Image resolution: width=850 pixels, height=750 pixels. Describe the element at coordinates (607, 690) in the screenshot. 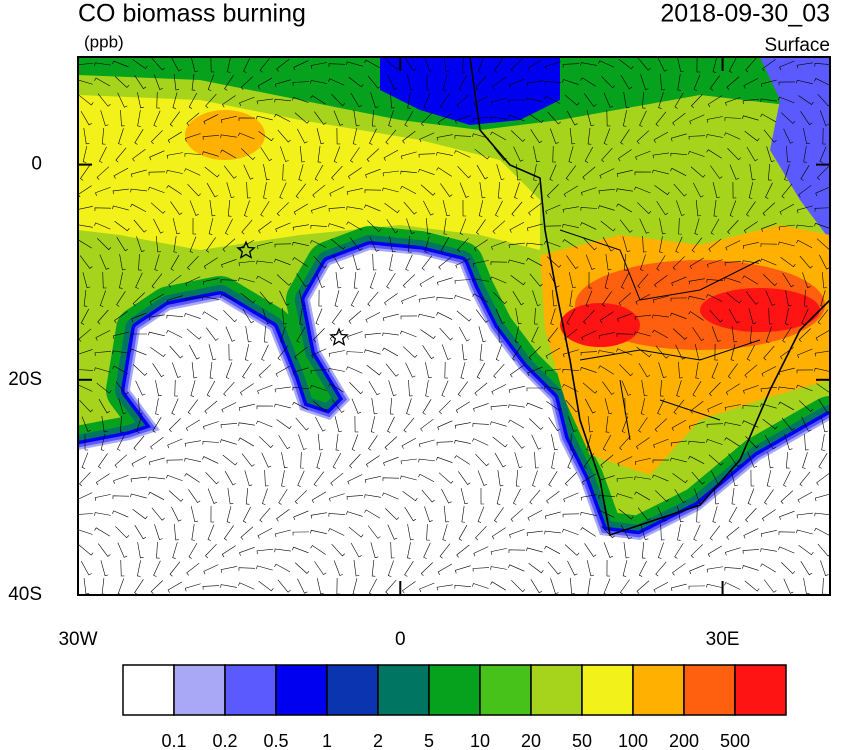

I see `colorbar-box` at that location.